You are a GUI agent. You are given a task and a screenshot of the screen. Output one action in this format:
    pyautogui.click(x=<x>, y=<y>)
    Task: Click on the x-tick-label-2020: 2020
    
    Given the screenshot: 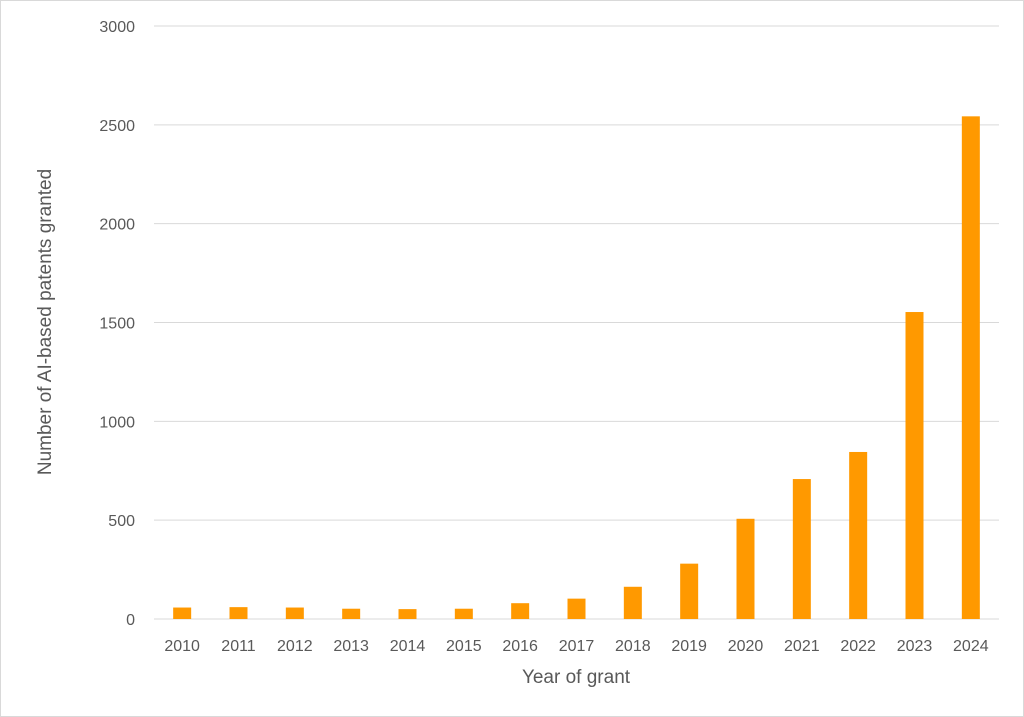 What is the action you would take?
    pyautogui.click(x=746, y=646)
    